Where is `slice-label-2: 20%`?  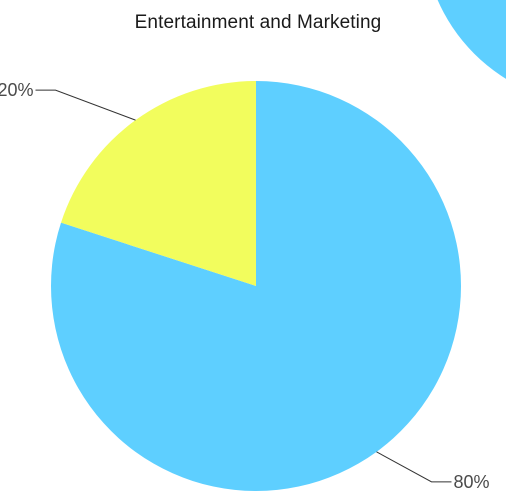 slice-label-2: 20% is located at coordinates (17, 90).